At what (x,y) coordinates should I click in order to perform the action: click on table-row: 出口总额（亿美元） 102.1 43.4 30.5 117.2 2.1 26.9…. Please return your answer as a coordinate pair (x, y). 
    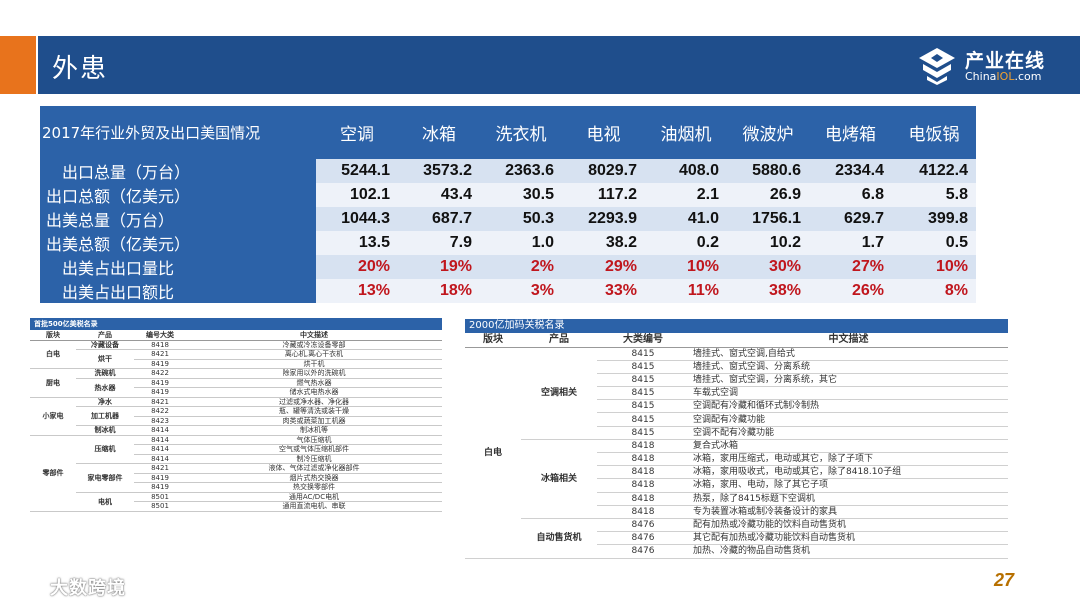
    Looking at the image, I should click on (508, 195).